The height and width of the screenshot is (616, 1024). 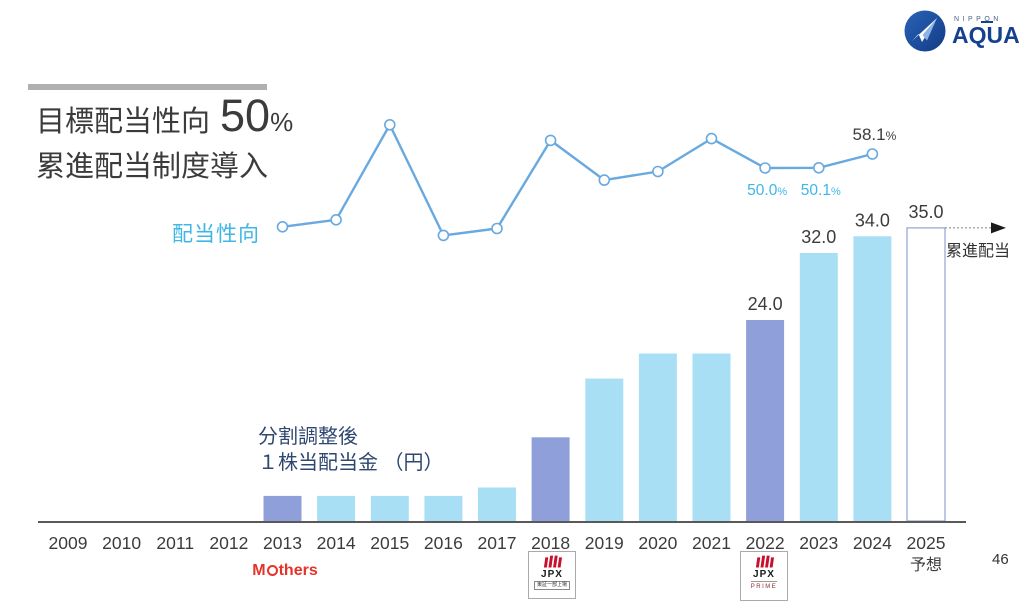 What do you see at coordinates (711, 543) in the screenshot?
I see `x-tick-2021: 2021` at bounding box center [711, 543].